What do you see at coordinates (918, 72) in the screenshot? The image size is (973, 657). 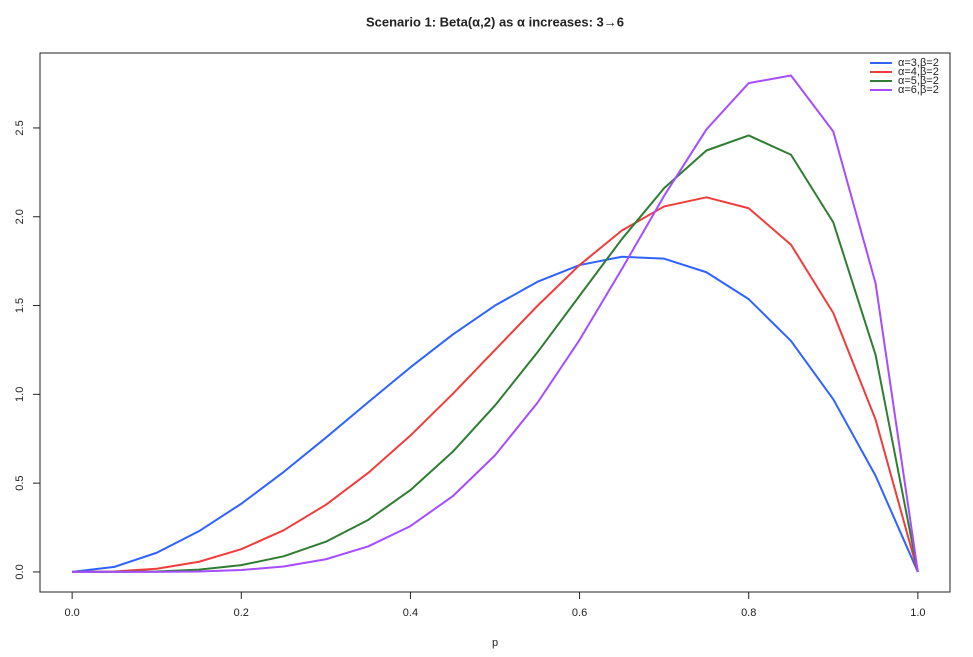 I see `legend-label: α=4,β=2` at bounding box center [918, 72].